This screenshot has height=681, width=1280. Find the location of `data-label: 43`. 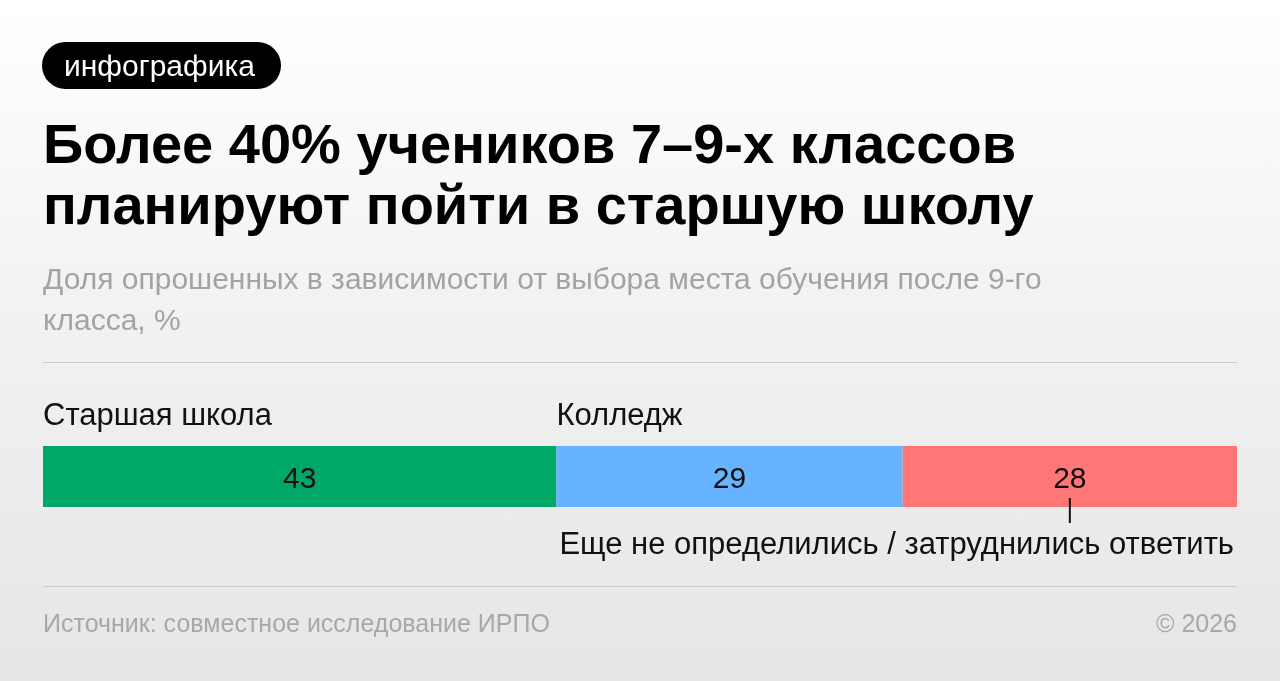

data-label: 43 is located at coordinates (300, 477).